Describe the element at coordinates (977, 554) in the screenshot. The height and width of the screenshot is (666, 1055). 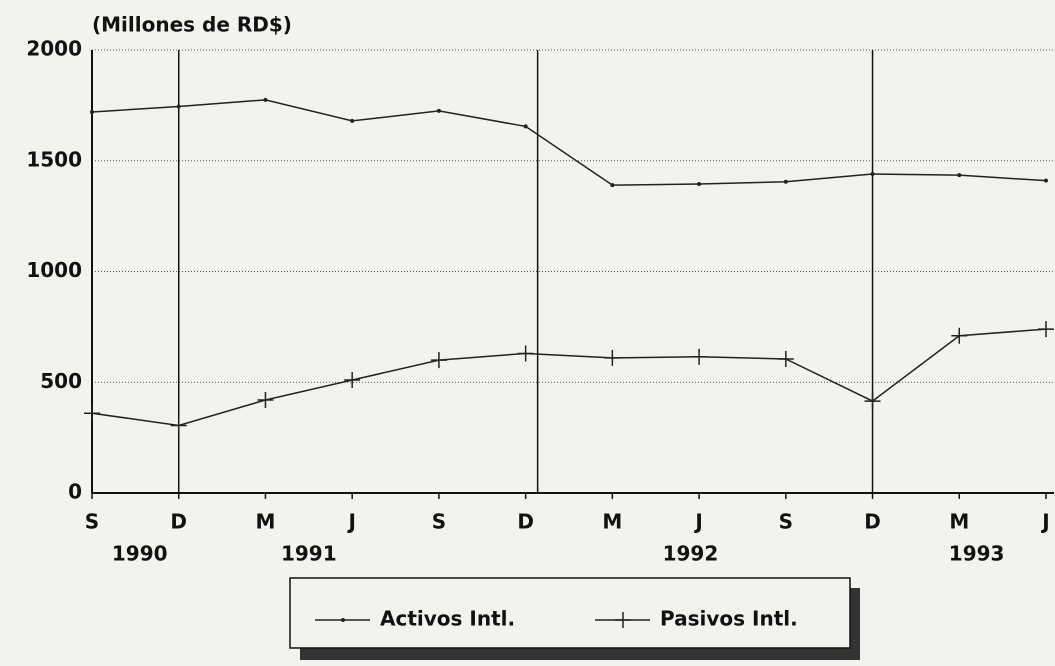
I see `year-label: 1993` at that location.